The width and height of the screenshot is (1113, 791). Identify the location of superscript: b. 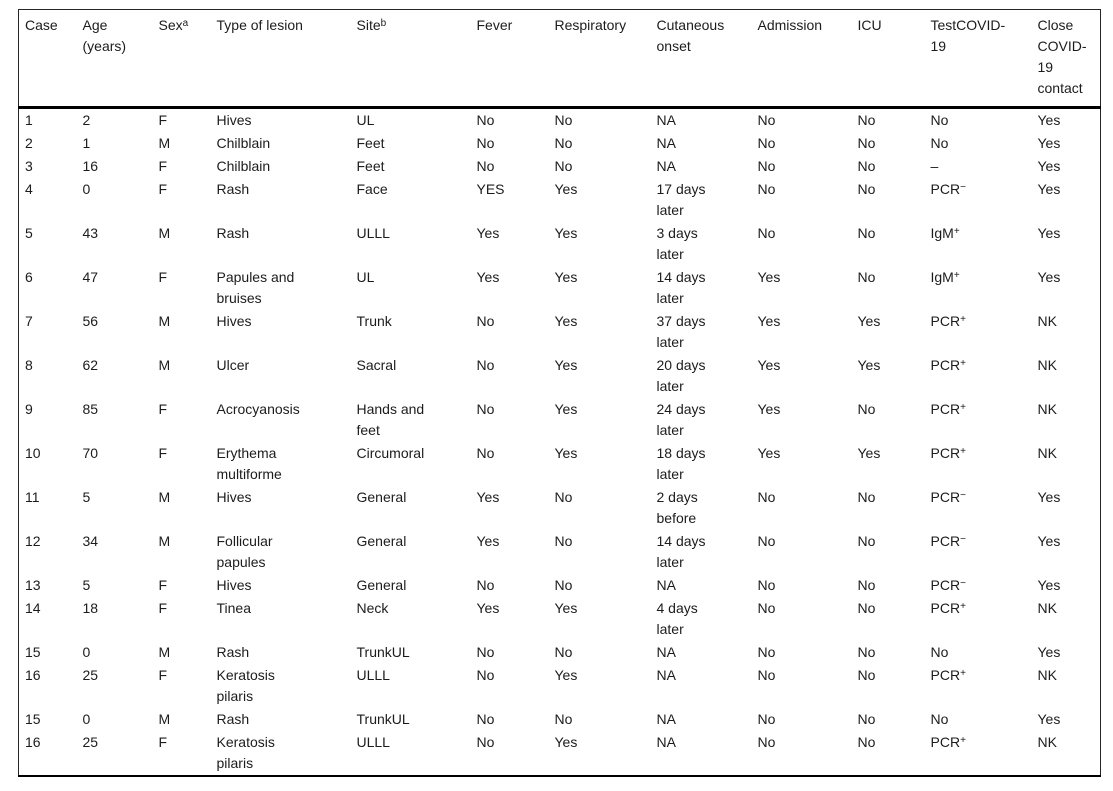
(383, 23).